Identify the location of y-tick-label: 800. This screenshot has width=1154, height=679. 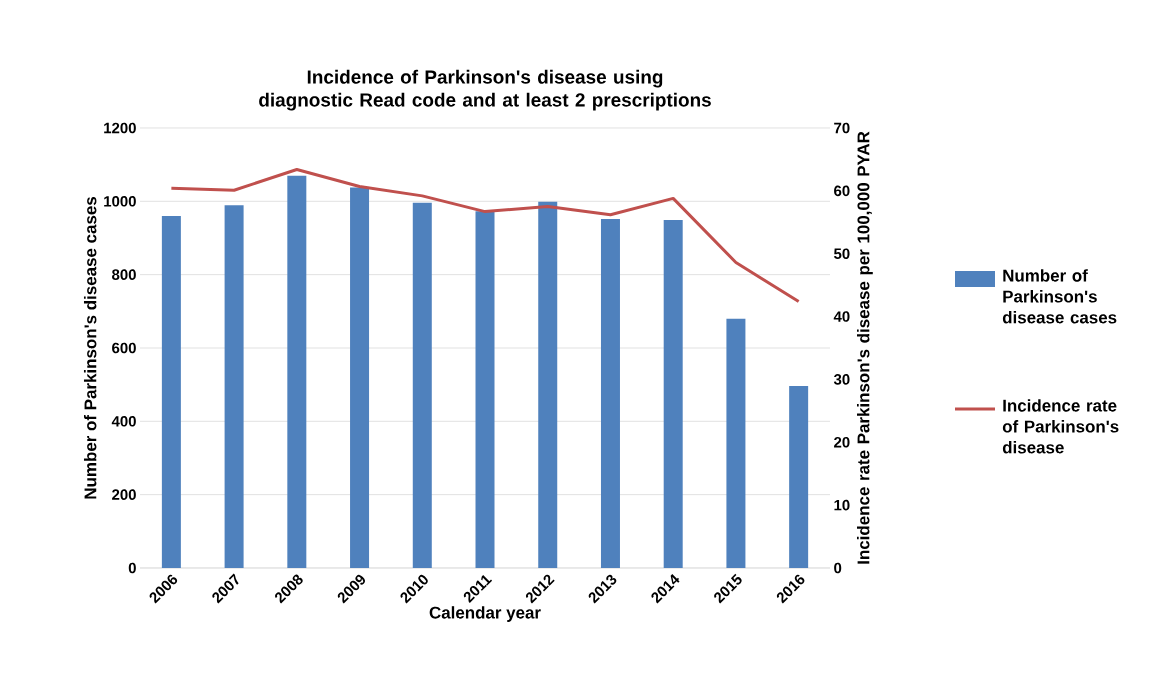
(124, 274).